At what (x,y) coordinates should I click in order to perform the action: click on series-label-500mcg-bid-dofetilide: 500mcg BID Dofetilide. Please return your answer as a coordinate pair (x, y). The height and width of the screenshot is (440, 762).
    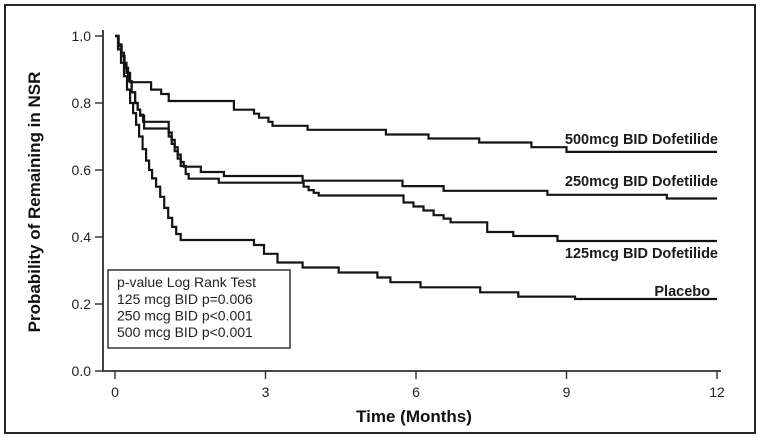
    Looking at the image, I should click on (641, 140).